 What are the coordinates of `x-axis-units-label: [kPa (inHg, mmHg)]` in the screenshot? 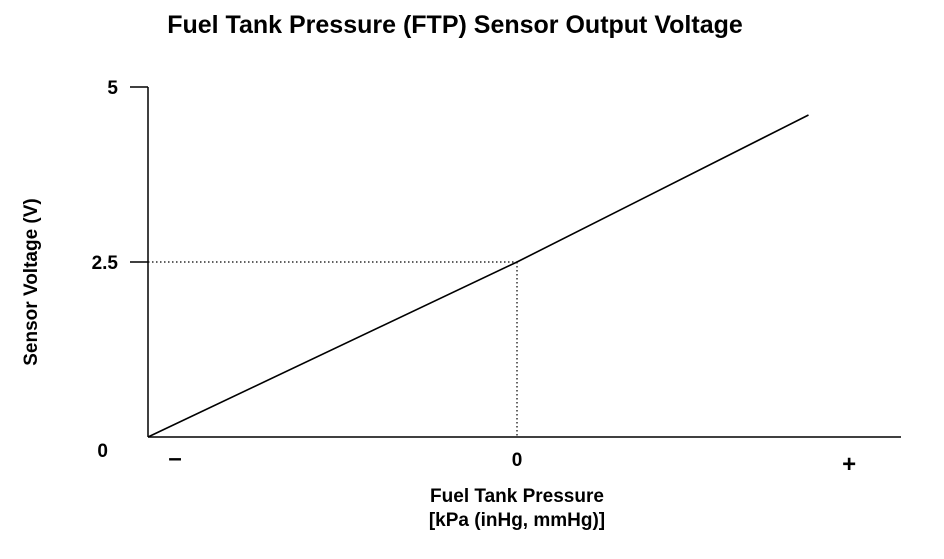 It's located at (517, 520).